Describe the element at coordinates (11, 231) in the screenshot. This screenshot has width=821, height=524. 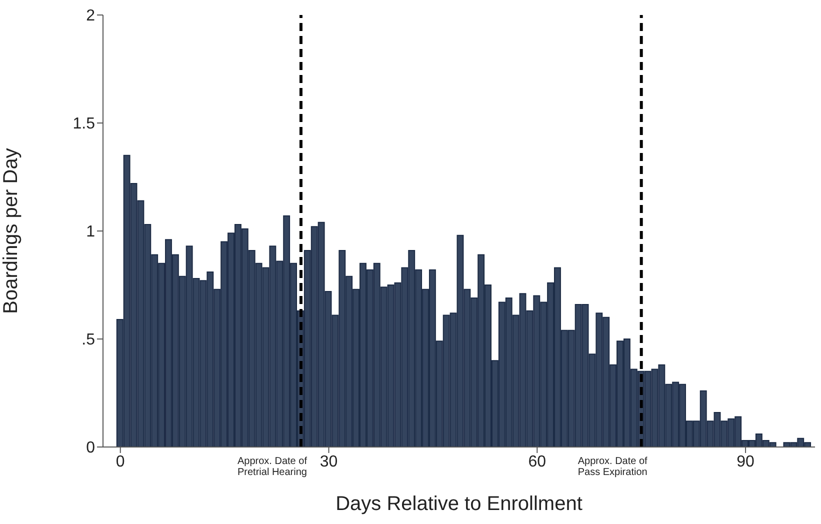
I see `y-axis-title: Boardings per Day` at that location.